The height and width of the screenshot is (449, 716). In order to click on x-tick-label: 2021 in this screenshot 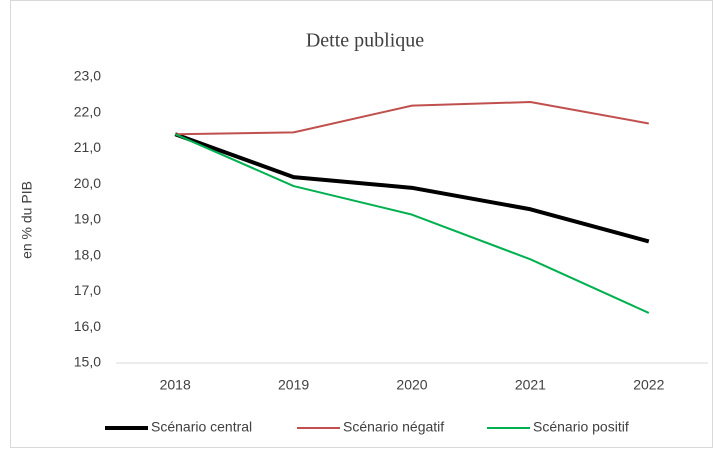, I will do `click(530, 385)`.